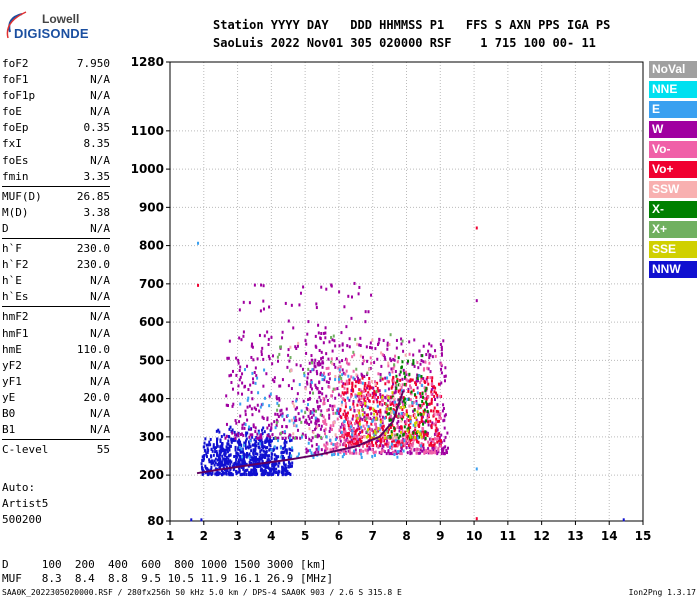 The image size is (700, 600). Describe the element at coordinates (406, 536) in the screenshot. I see `x-tick-label: 8` at that location.